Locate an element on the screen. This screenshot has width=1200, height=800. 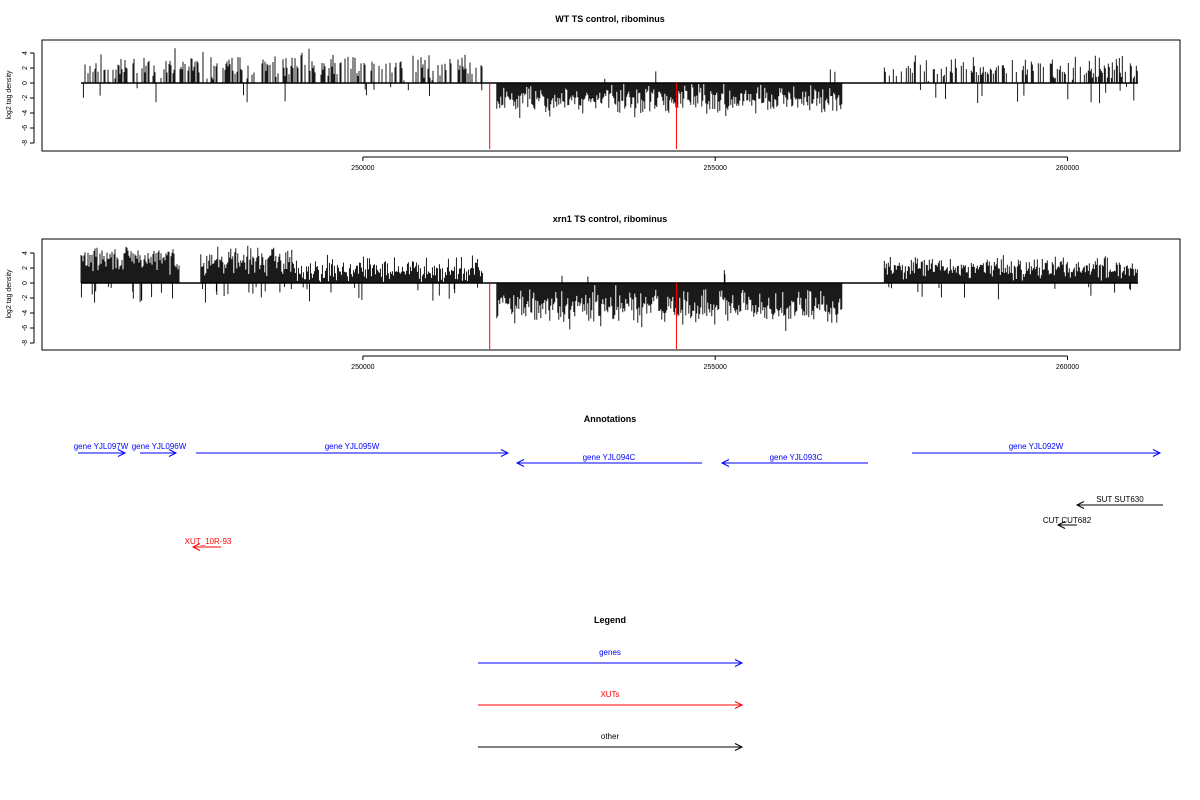
legend-item-label: other is located at coordinates (610, 736).